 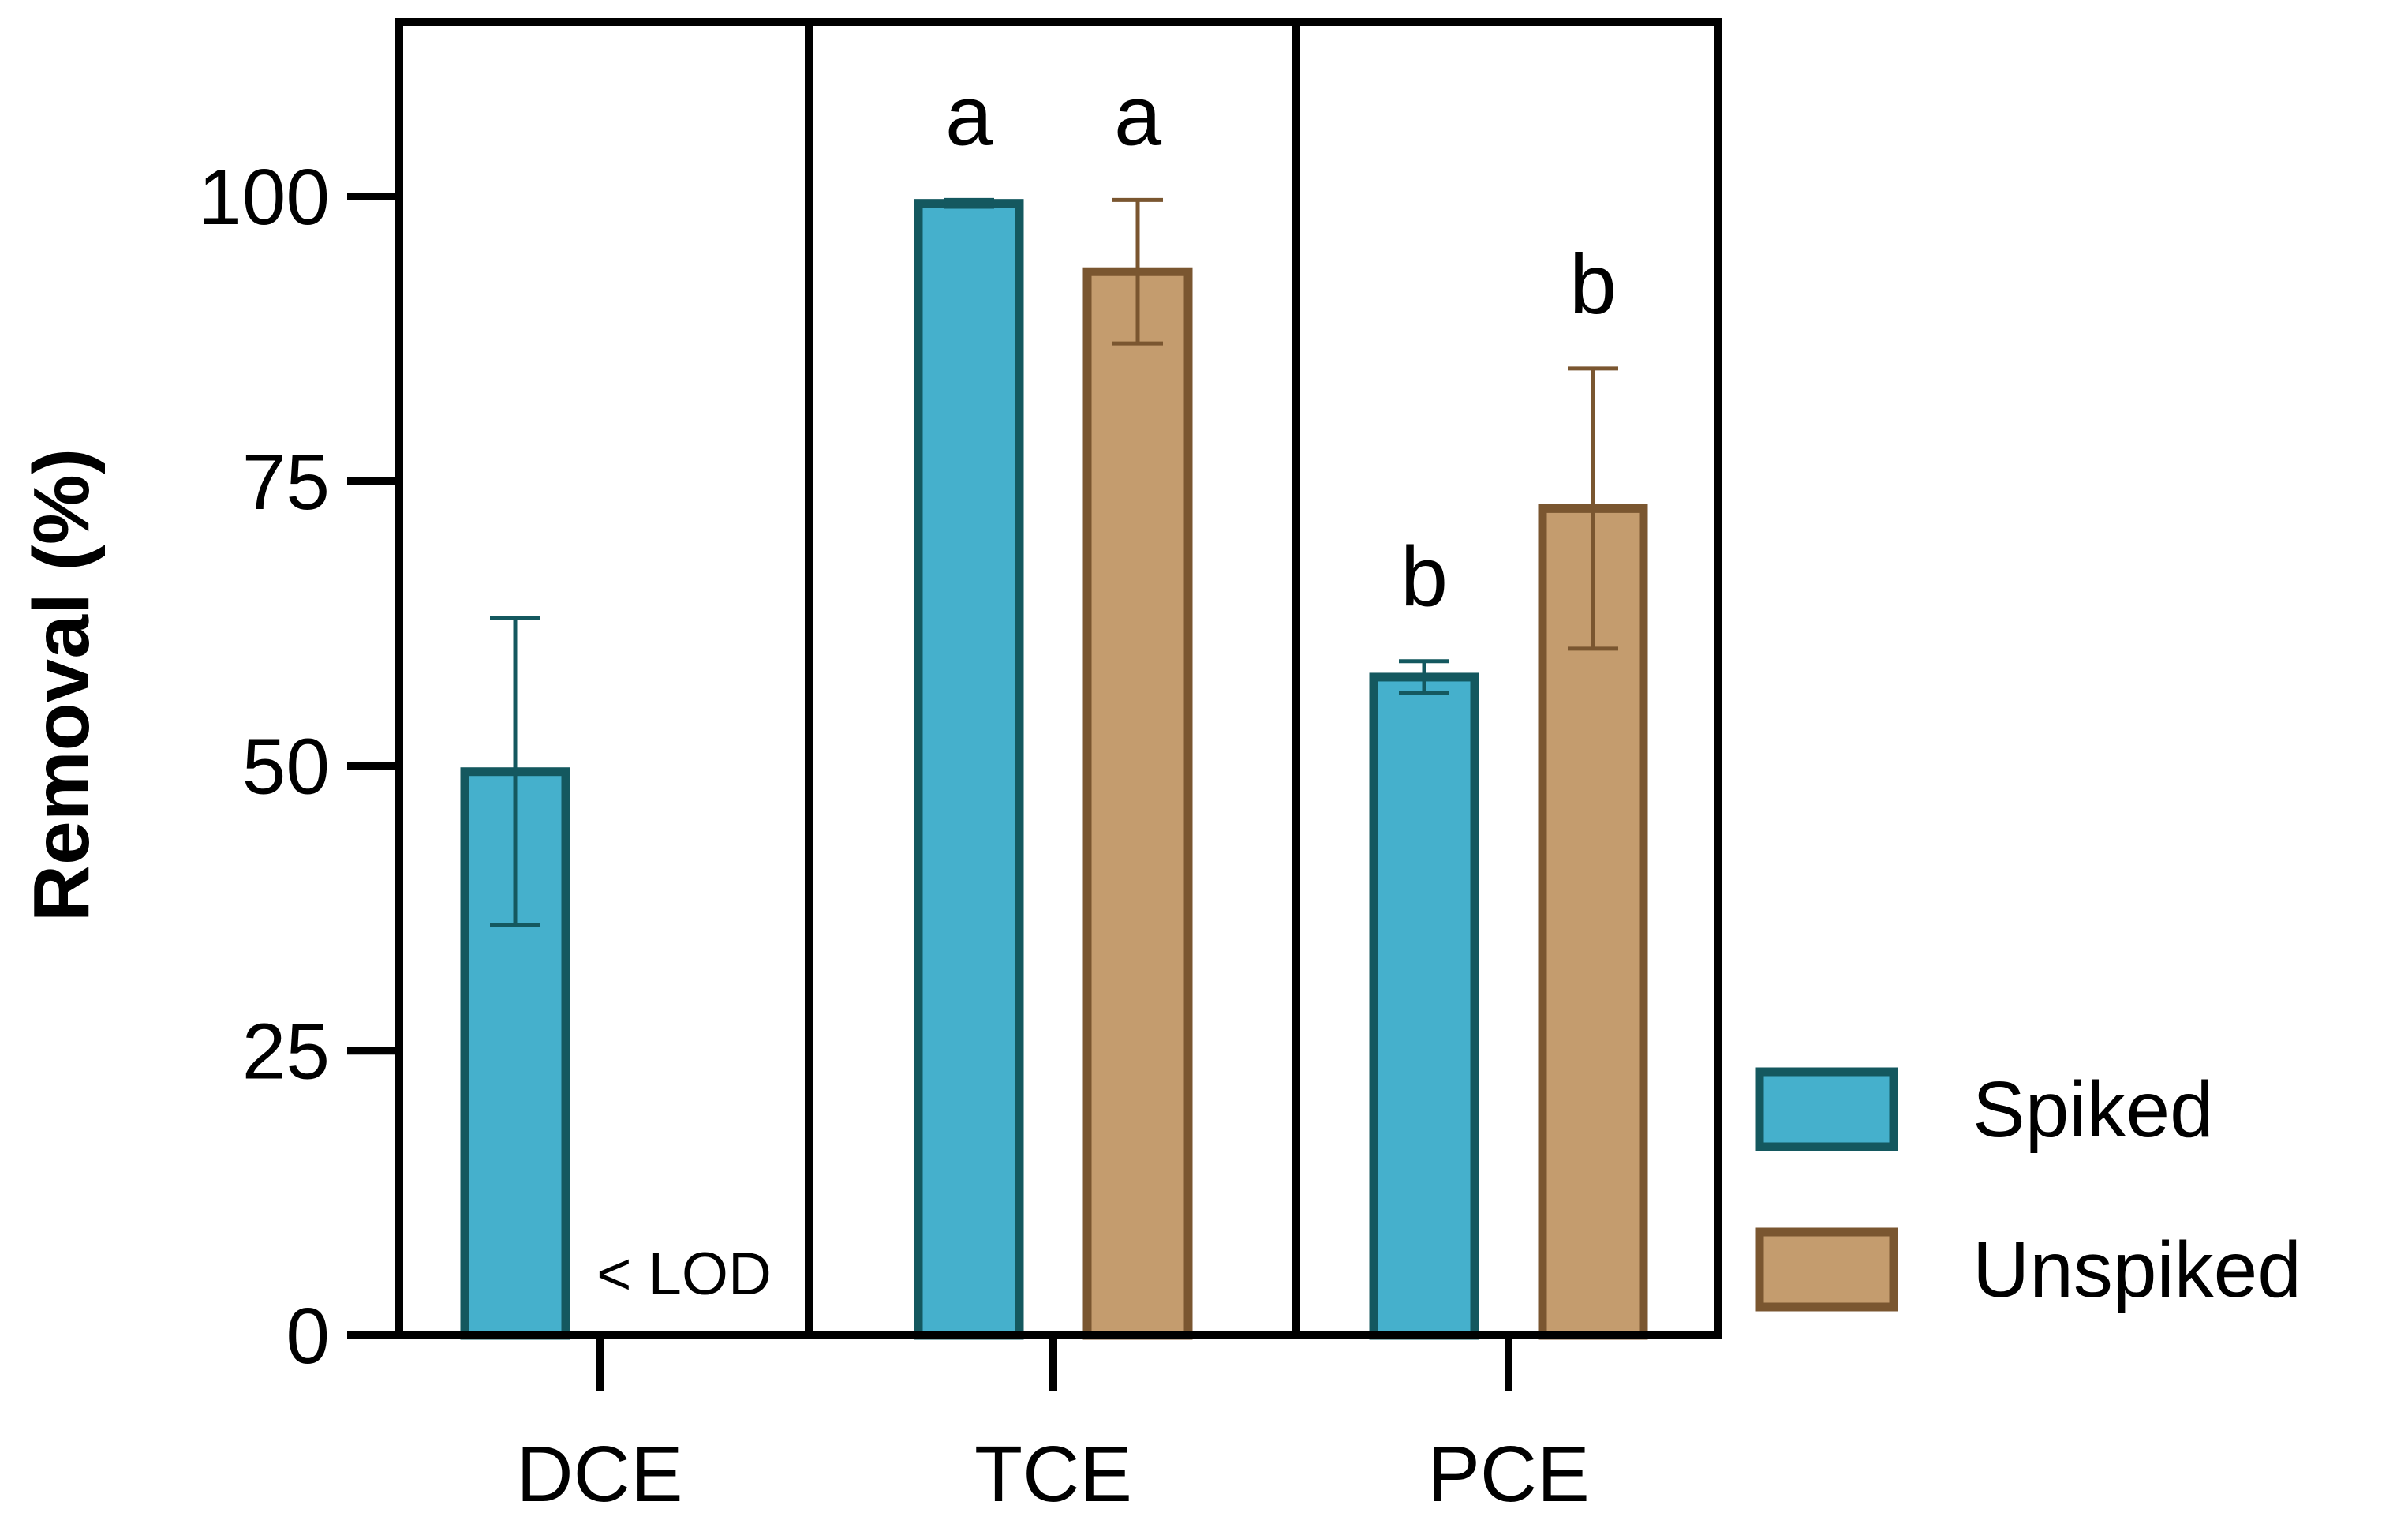 What do you see at coordinates (969, 115) in the screenshot?
I see `sig-letter-tce-spiked: a` at bounding box center [969, 115].